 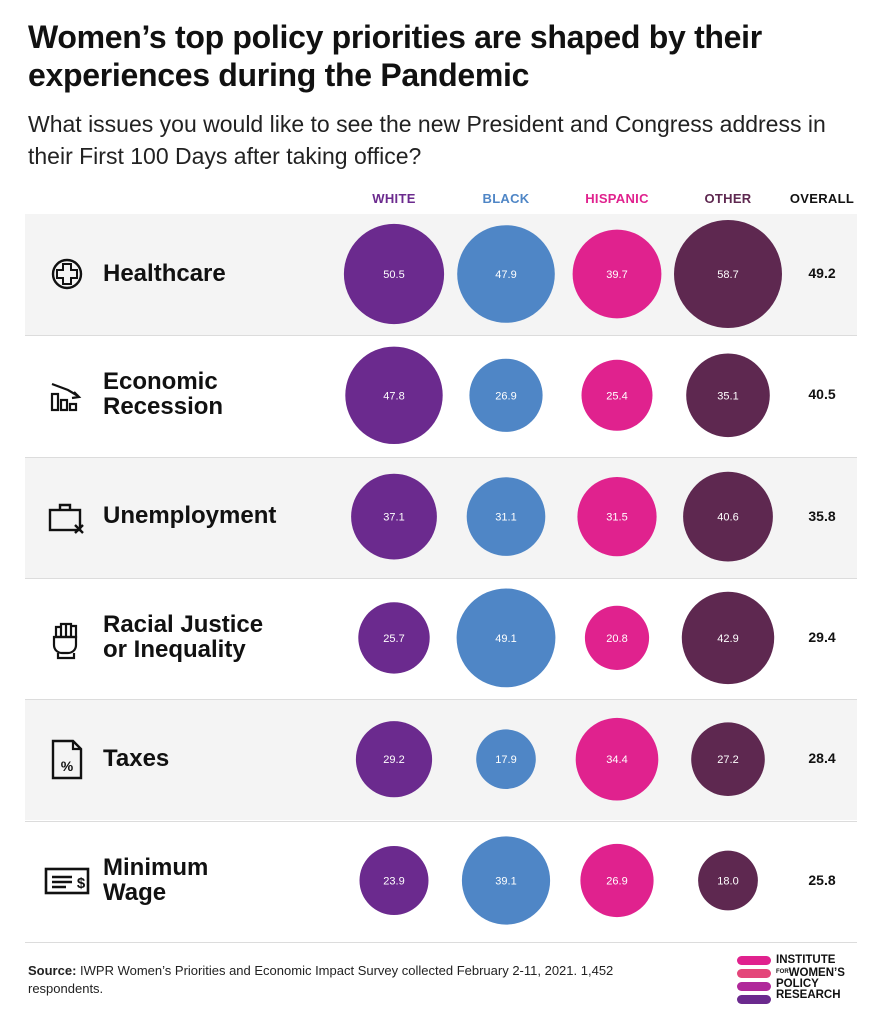 I want to click on logo-line-research: RESEARCH, so click(x=808, y=995).